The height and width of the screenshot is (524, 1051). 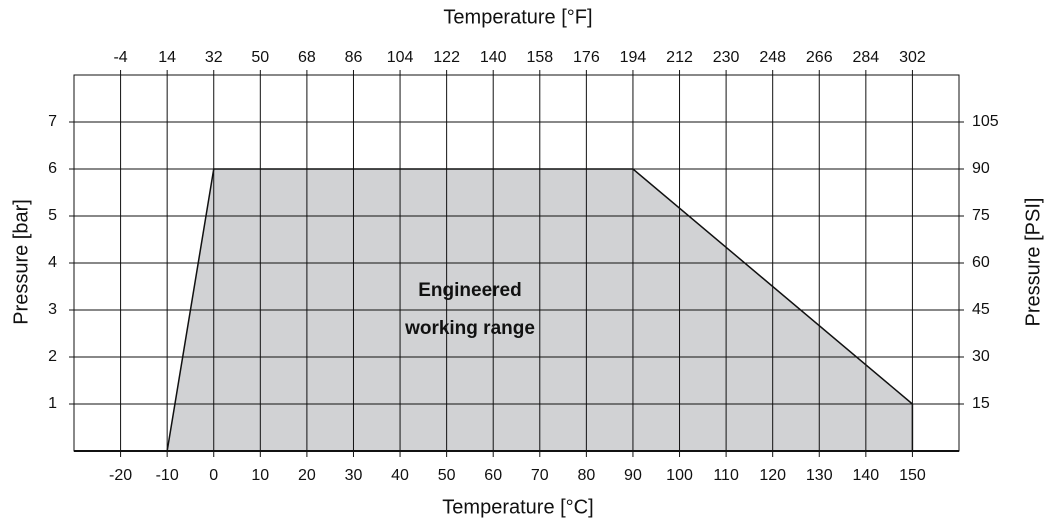 What do you see at coordinates (52, 215) in the screenshot?
I see `y-tick-label: 5` at bounding box center [52, 215].